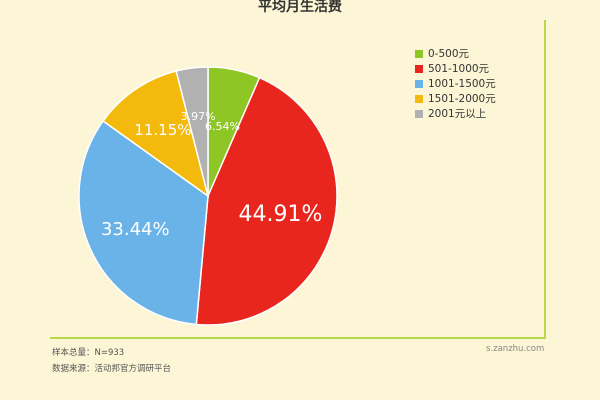  I want to click on legend-item-1501-2000: 1501-2000元, so click(455, 98).